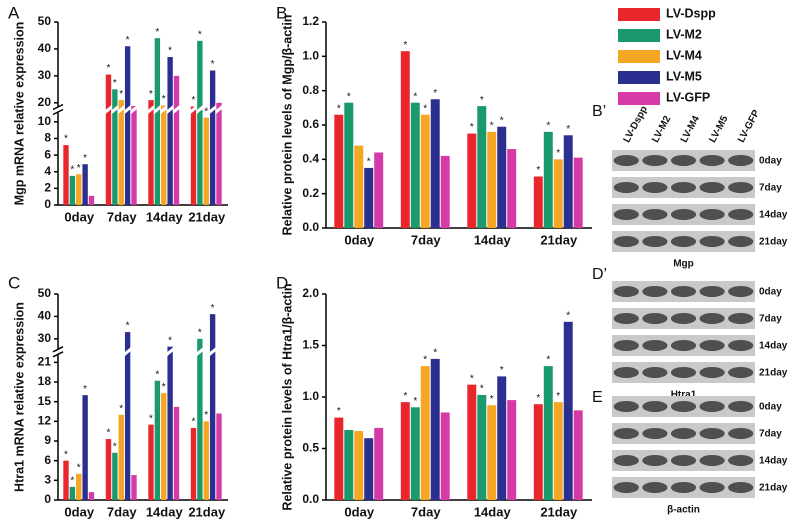 The width and height of the screenshot is (795, 529). Describe the element at coordinates (310, 21) in the screenshot. I see `y-tick-label: 1.2` at that location.